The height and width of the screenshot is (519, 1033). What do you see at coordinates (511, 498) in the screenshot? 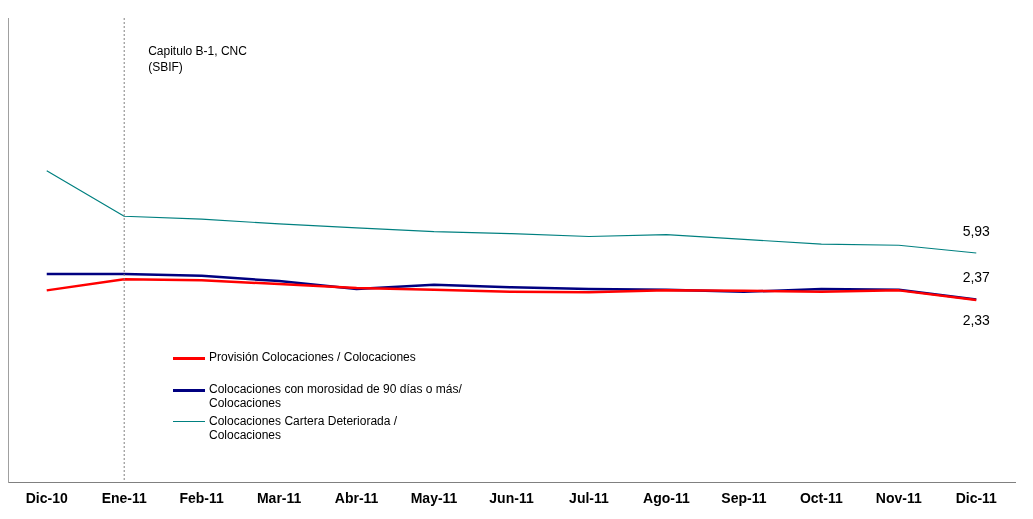
I see `x-tick-label: Jun-11` at bounding box center [511, 498].